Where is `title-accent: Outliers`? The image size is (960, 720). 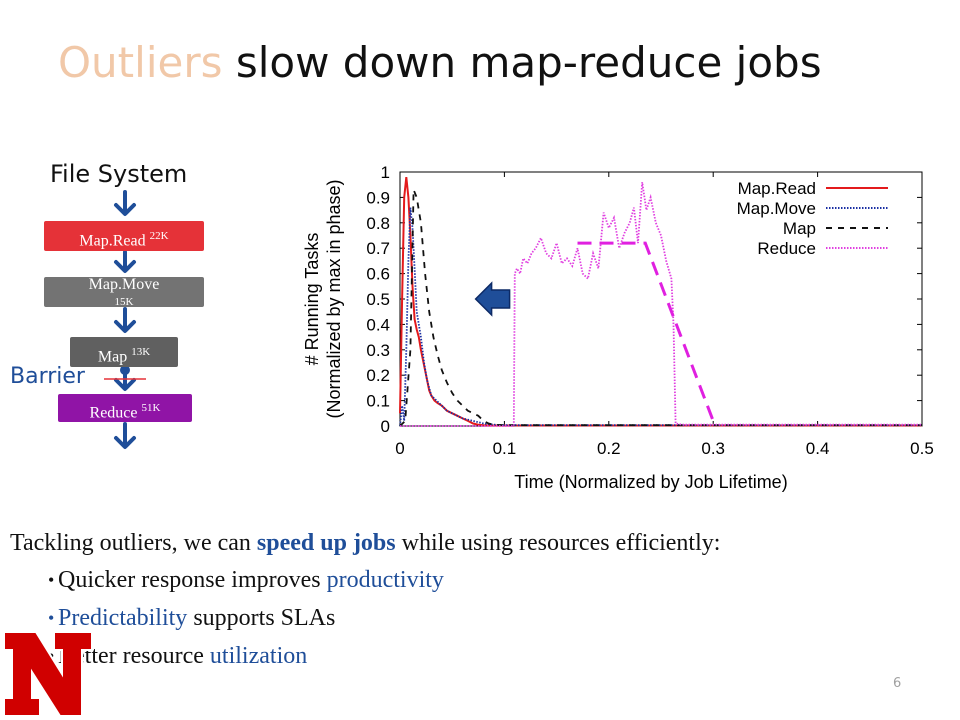
title-accent: Outliers is located at coordinates (140, 62).